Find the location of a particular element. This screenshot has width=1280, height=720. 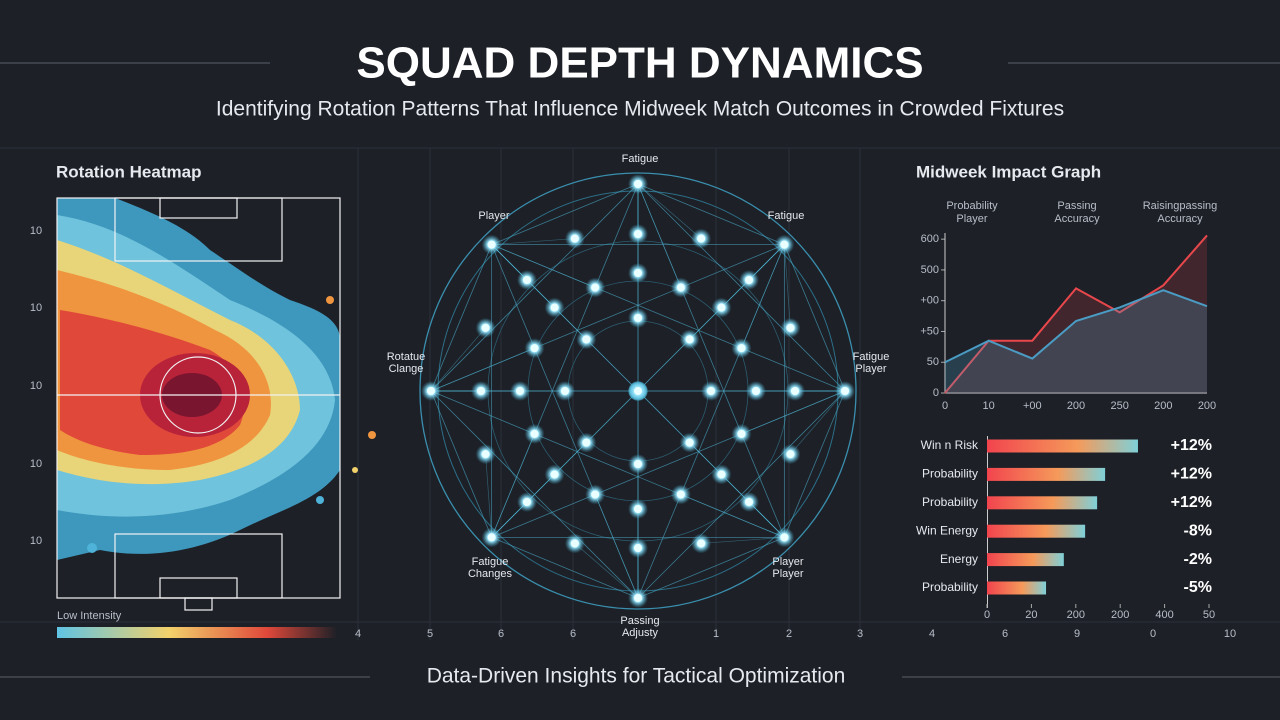

y-tick-label: 600 is located at coordinates (930, 239).